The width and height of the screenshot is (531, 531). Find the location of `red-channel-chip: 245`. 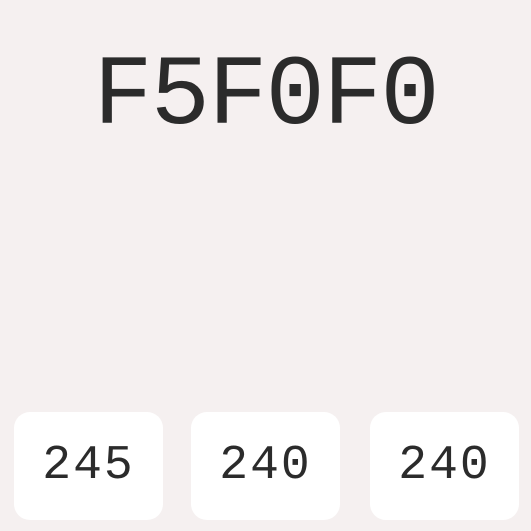

red-channel-chip: 245 is located at coordinates (88, 466).